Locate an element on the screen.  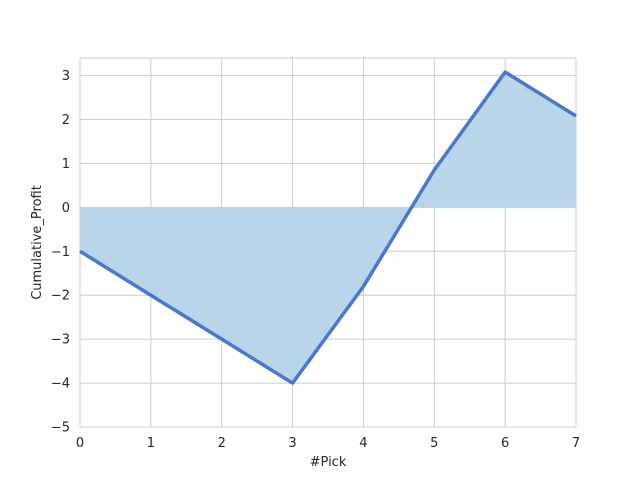
x-tick-label: 6 is located at coordinates (505, 443).